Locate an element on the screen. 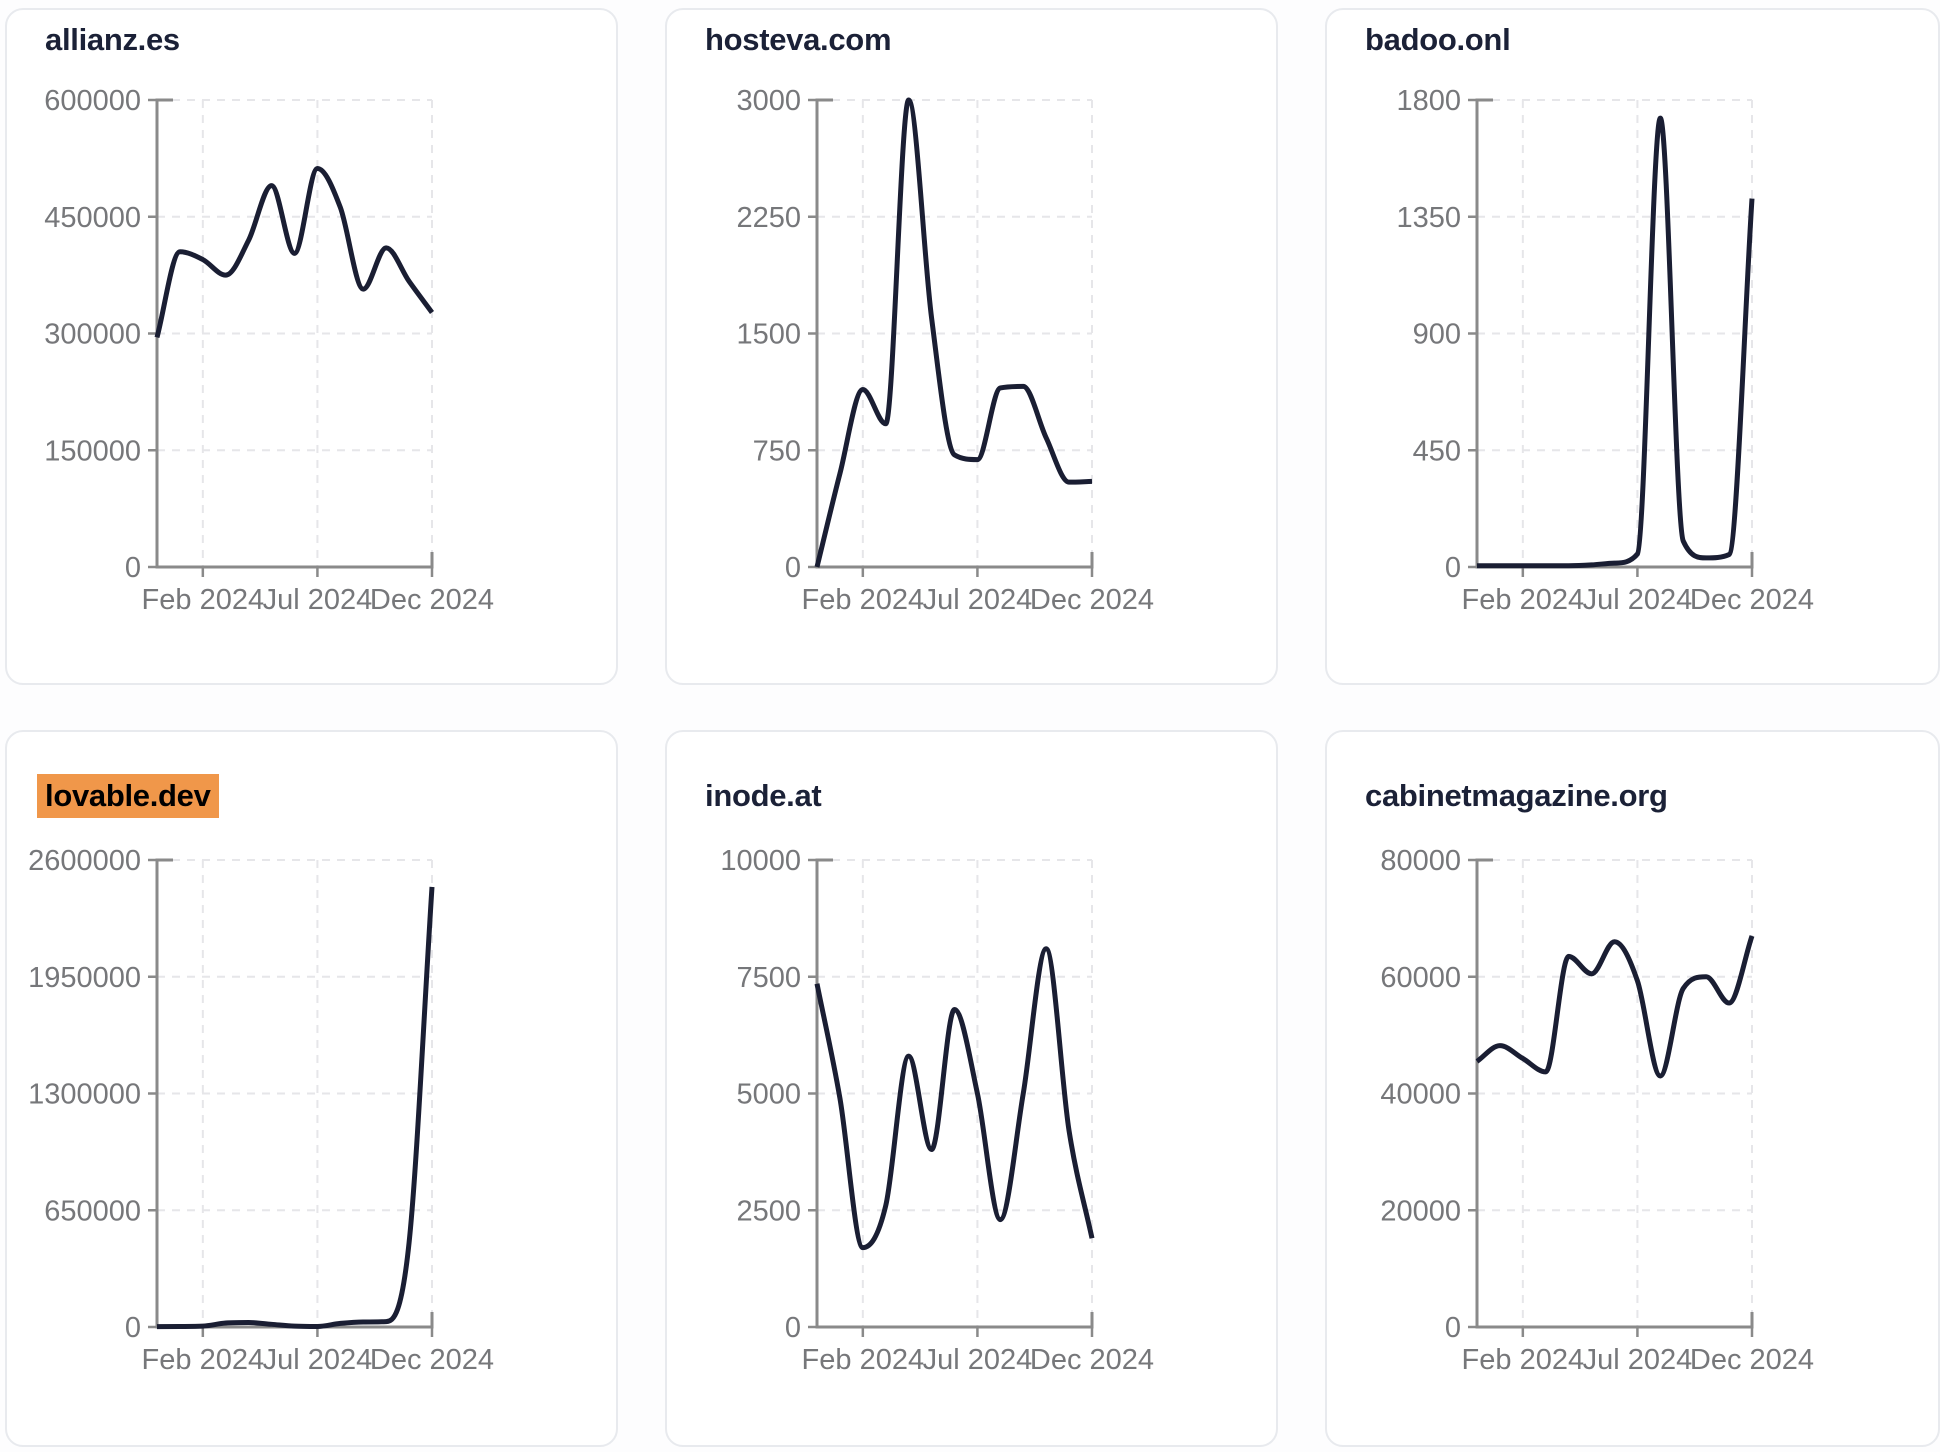 This screenshot has width=1940, height=1452. card-title: badoo.onl is located at coordinates (1437, 40).